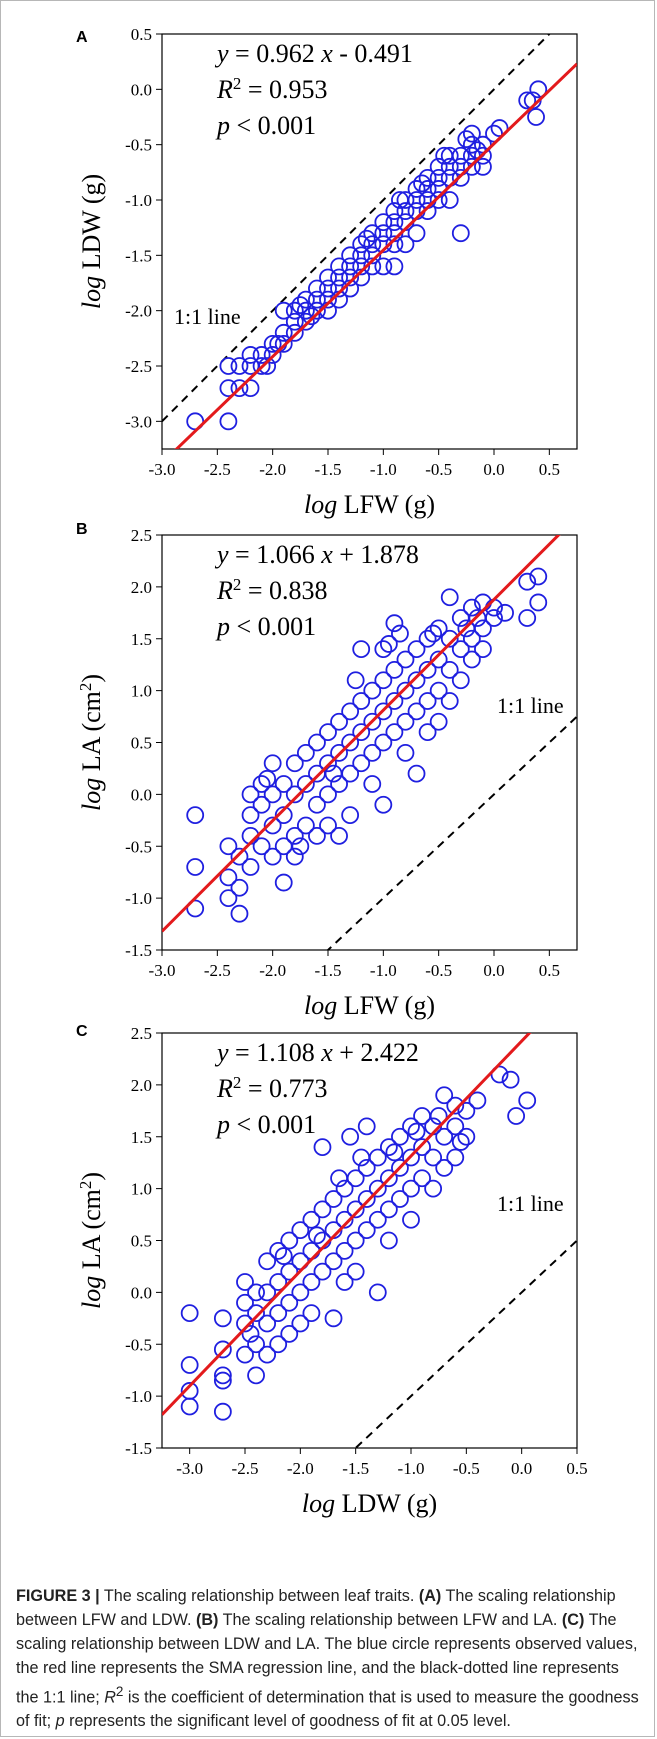  Describe the element at coordinates (138, 1344) in the screenshot. I see `y-tick-label: -0.5` at that location.